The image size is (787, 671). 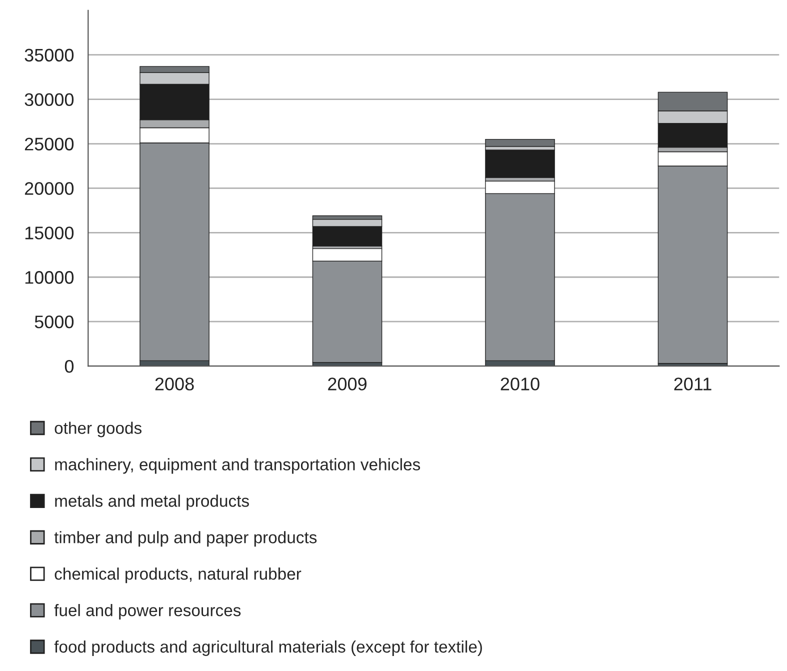 I want to click on legend-label: food products and agricultural materials (except for textile), so click(x=268, y=648).